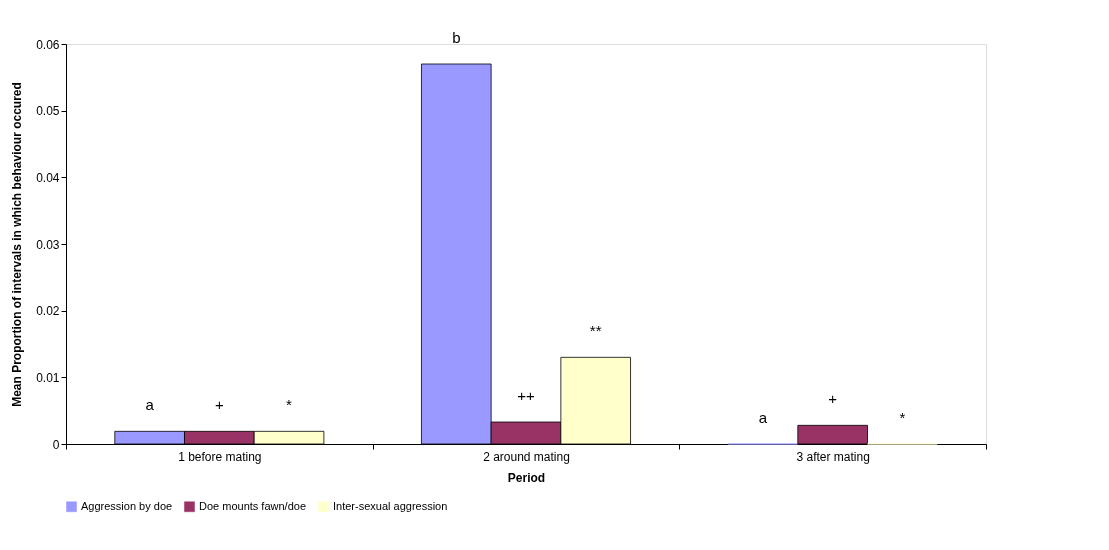 Image resolution: width=1109 pixels, height=550 pixels. Describe the element at coordinates (456, 37) in the screenshot. I see `annotation: b` at that location.